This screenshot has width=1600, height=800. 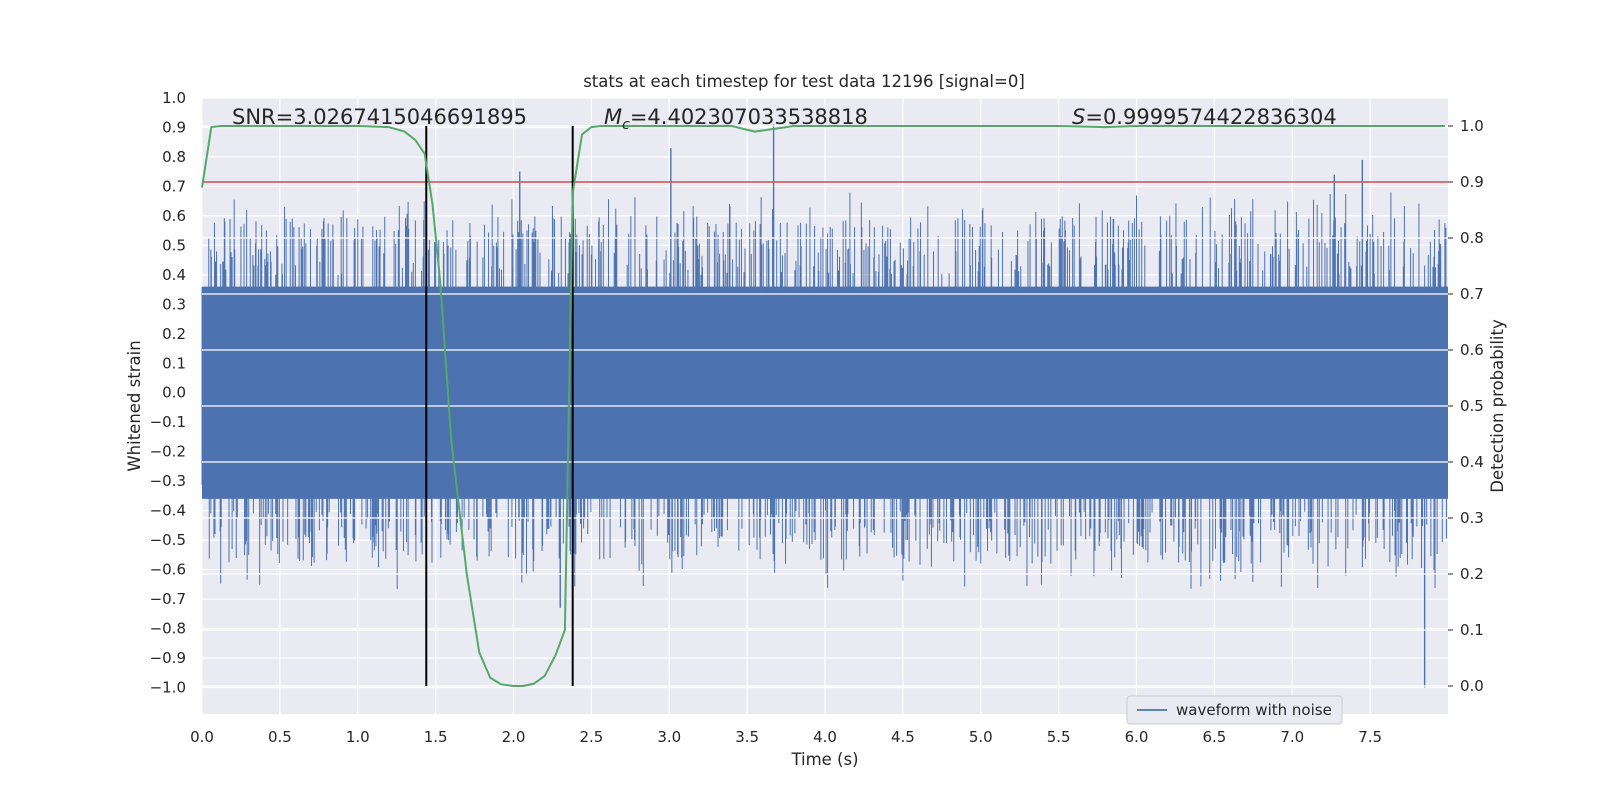 I want to click on annotation-chirp-mass: Mc=4.402307033538818, so click(x=736, y=119).